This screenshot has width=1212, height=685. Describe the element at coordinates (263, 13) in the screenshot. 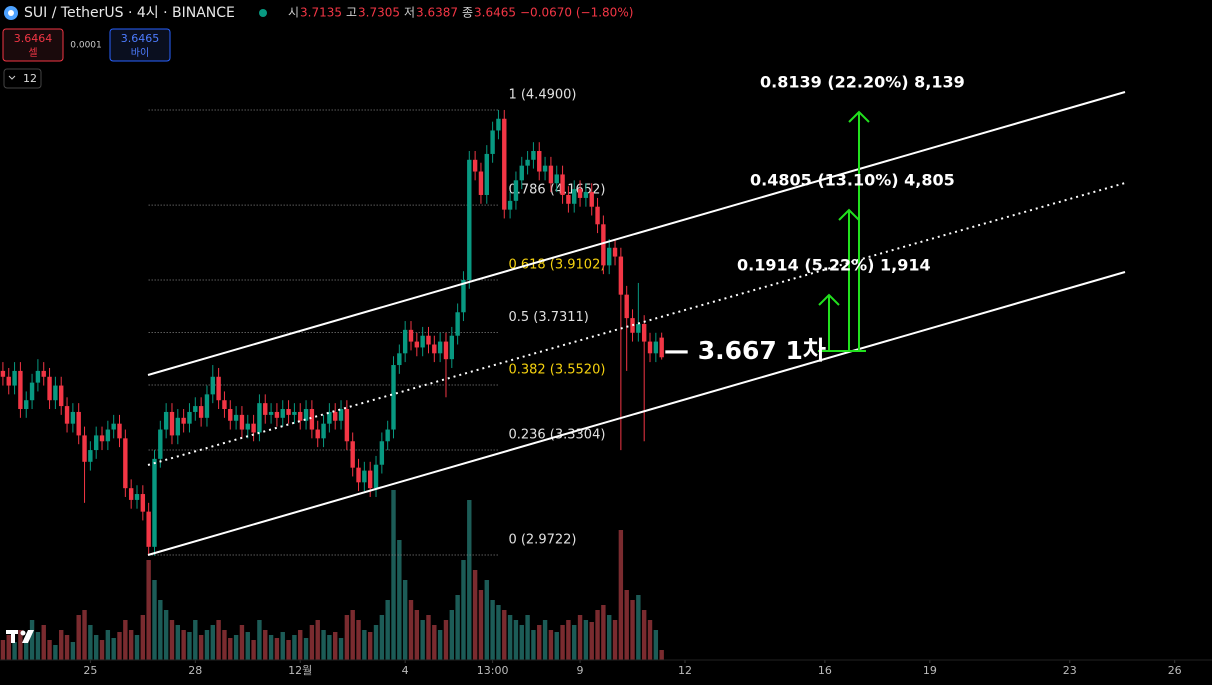

I see `status-dot` at that location.